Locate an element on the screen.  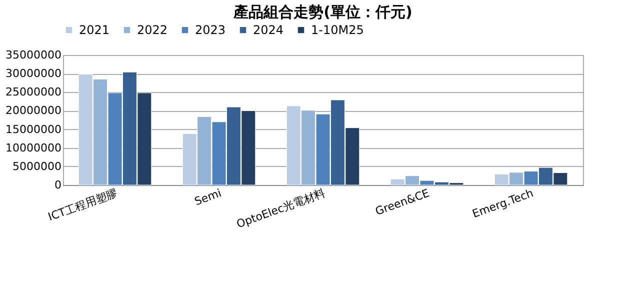
x-tick-label: Semi is located at coordinates (208, 197).